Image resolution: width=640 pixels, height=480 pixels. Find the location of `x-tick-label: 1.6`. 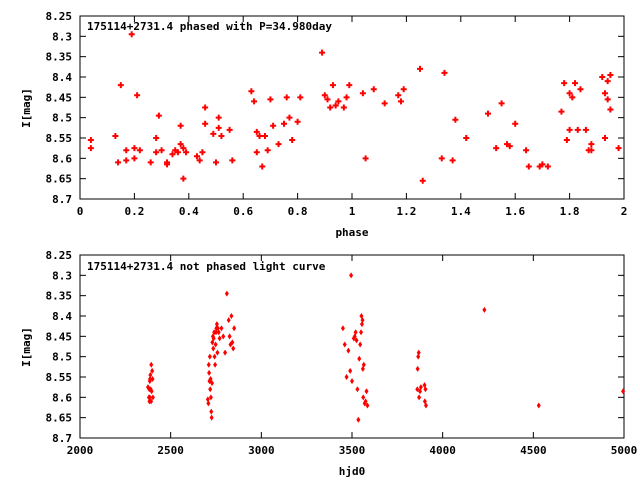

x-tick-label: 1.6 is located at coordinates (515, 211).